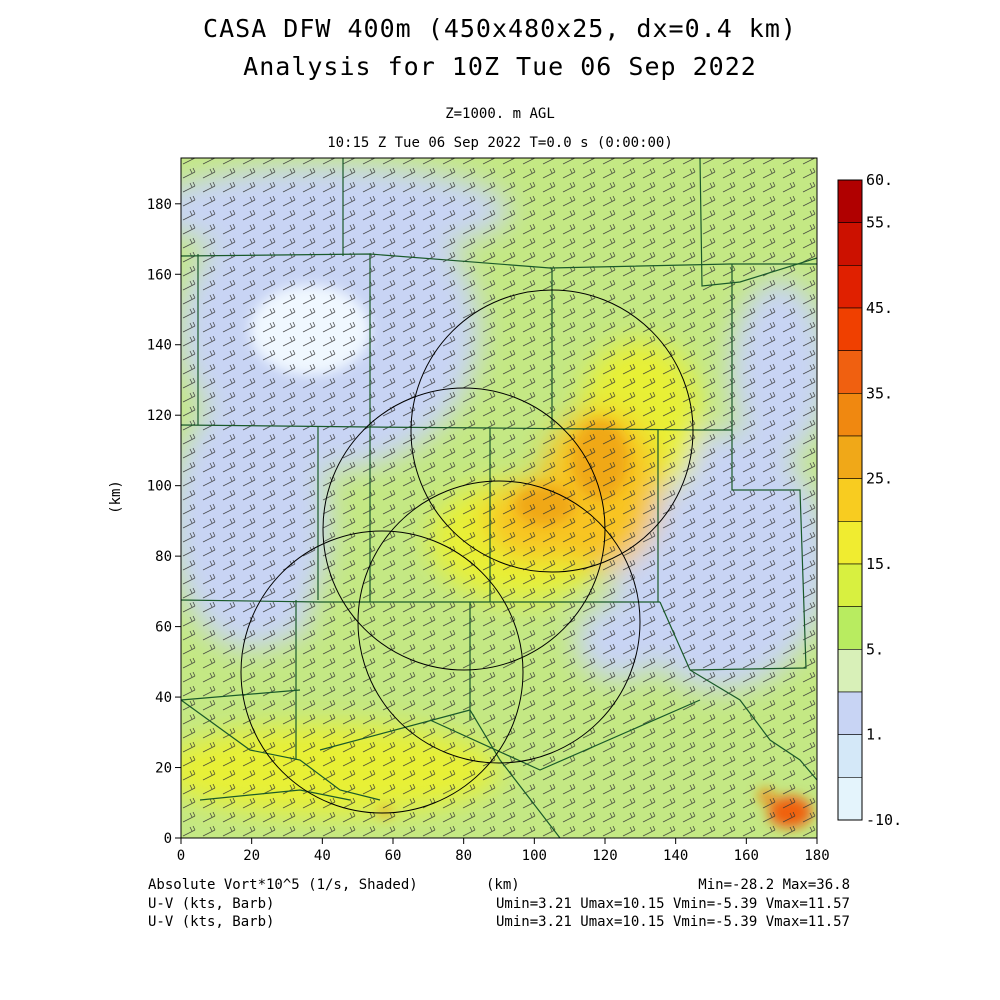 This screenshot has height=1000, width=1000. What do you see at coordinates (503, 885) in the screenshot?
I see `x-axis-unit: (km)` at bounding box center [503, 885].